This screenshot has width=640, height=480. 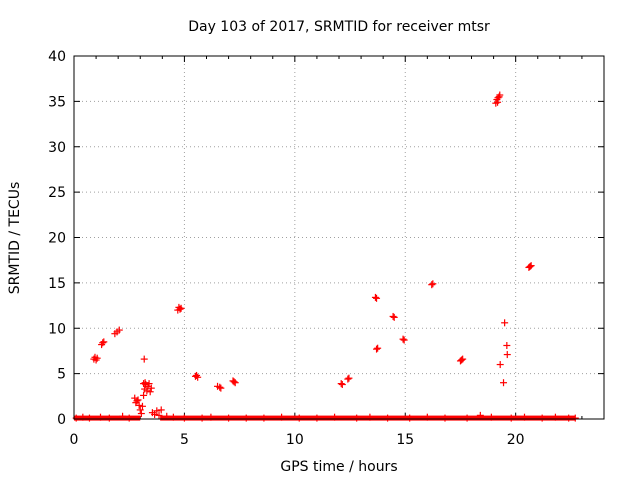 What do you see at coordinates (61, 375) in the screenshot?
I see `y-tick-label: 5` at bounding box center [61, 375].